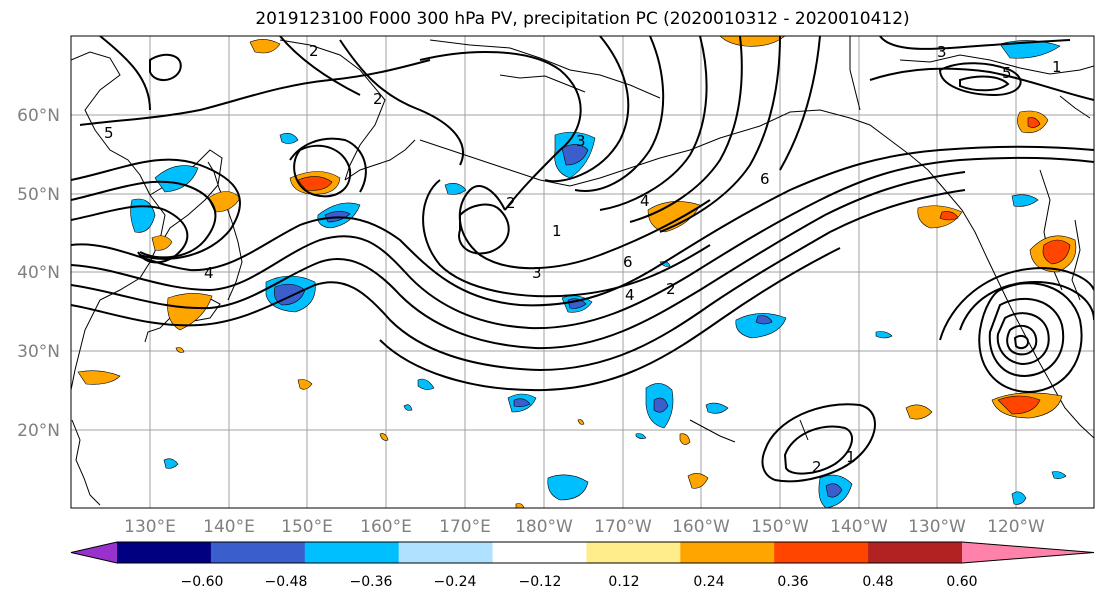  Describe the element at coordinates (937, 527) in the screenshot. I see `lon-label-130w: 130°W` at that location.